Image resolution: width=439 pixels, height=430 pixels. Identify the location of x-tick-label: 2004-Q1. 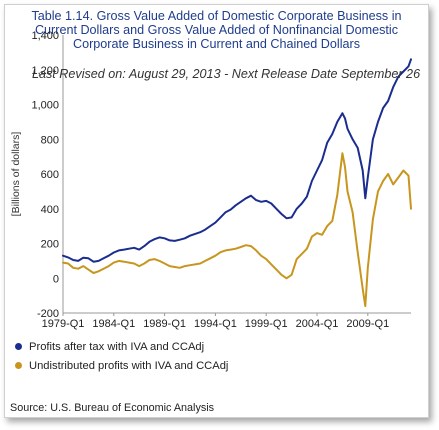
(317, 324).